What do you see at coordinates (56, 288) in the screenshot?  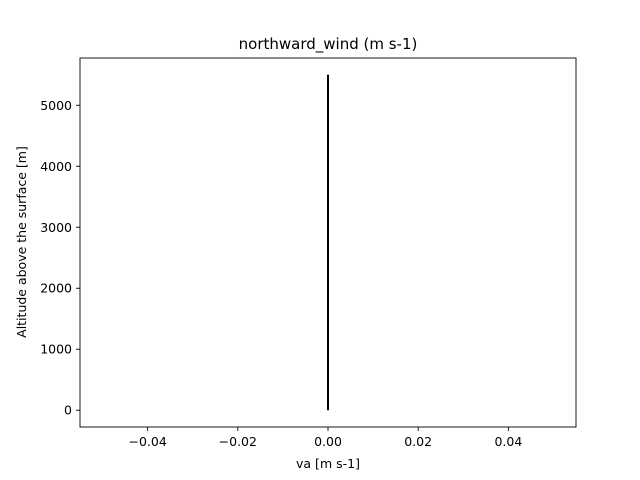 I see `y-tick-label: 2000` at bounding box center [56, 288].